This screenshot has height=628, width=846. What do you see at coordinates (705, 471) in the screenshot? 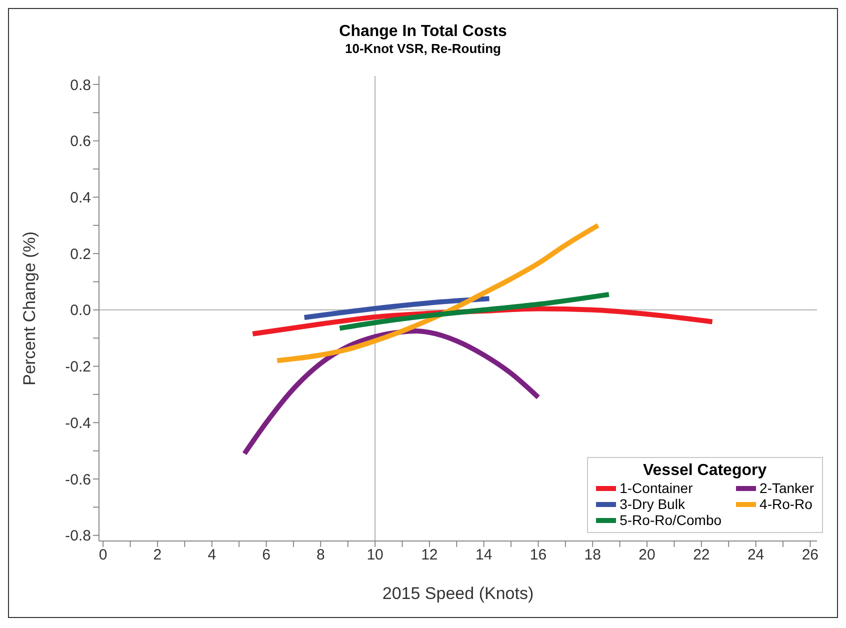
I see `legend-title: Vessel Category` at bounding box center [705, 471].